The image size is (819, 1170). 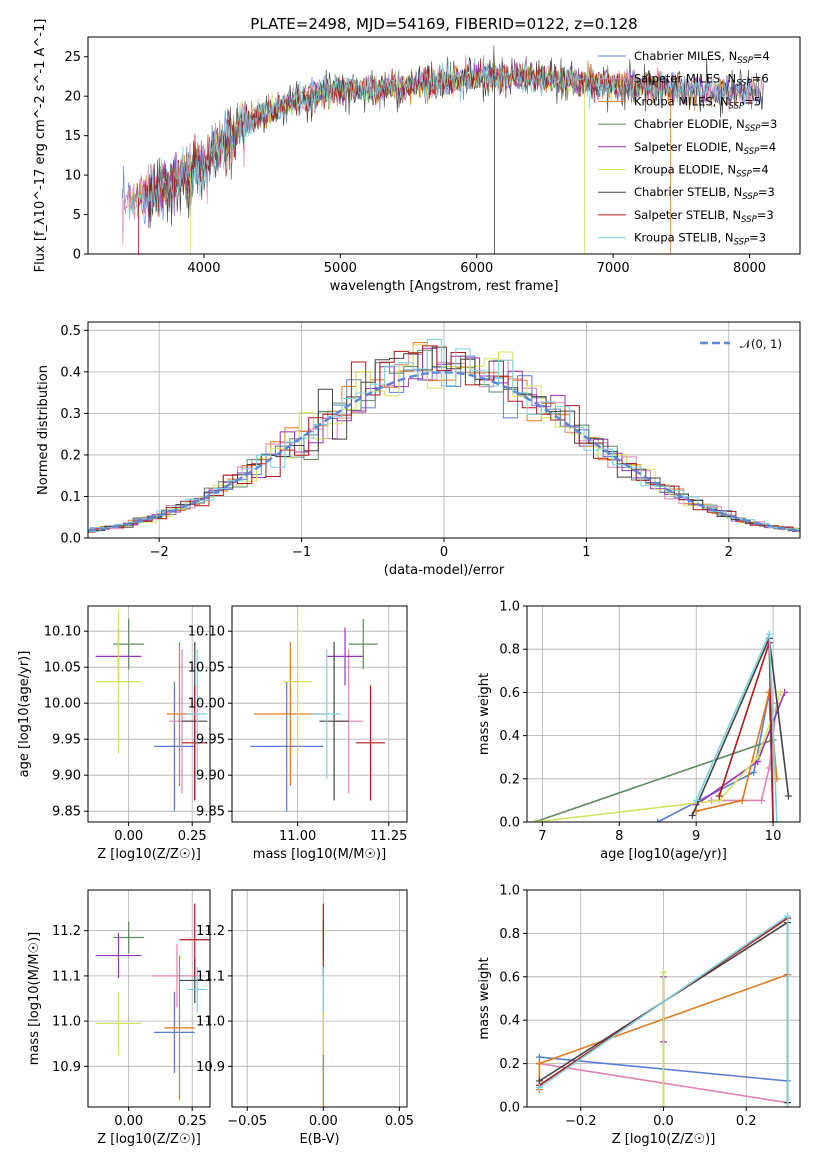 What do you see at coordinates (77, 255) in the screenshot?
I see `y-tick-label: 0` at bounding box center [77, 255].